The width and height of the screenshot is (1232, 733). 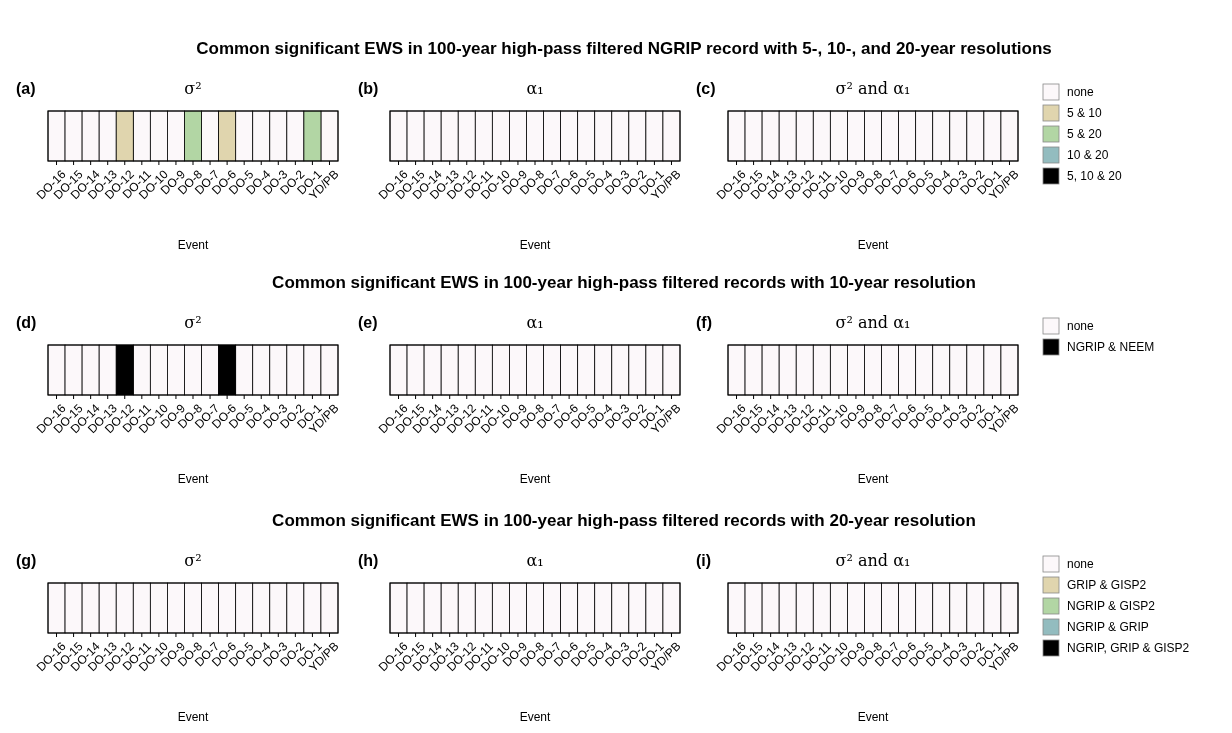 What do you see at coordinates (26, 560) in the screenshot?
I see `text: (g)` at bounding box center [26, 560].